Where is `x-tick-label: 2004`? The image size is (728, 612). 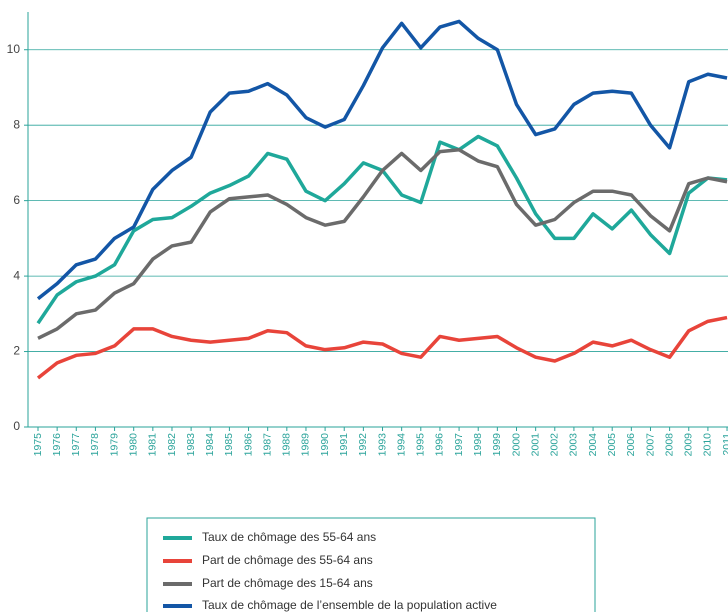
x-tick-label: 2004 is located at coordinates (593, 445).